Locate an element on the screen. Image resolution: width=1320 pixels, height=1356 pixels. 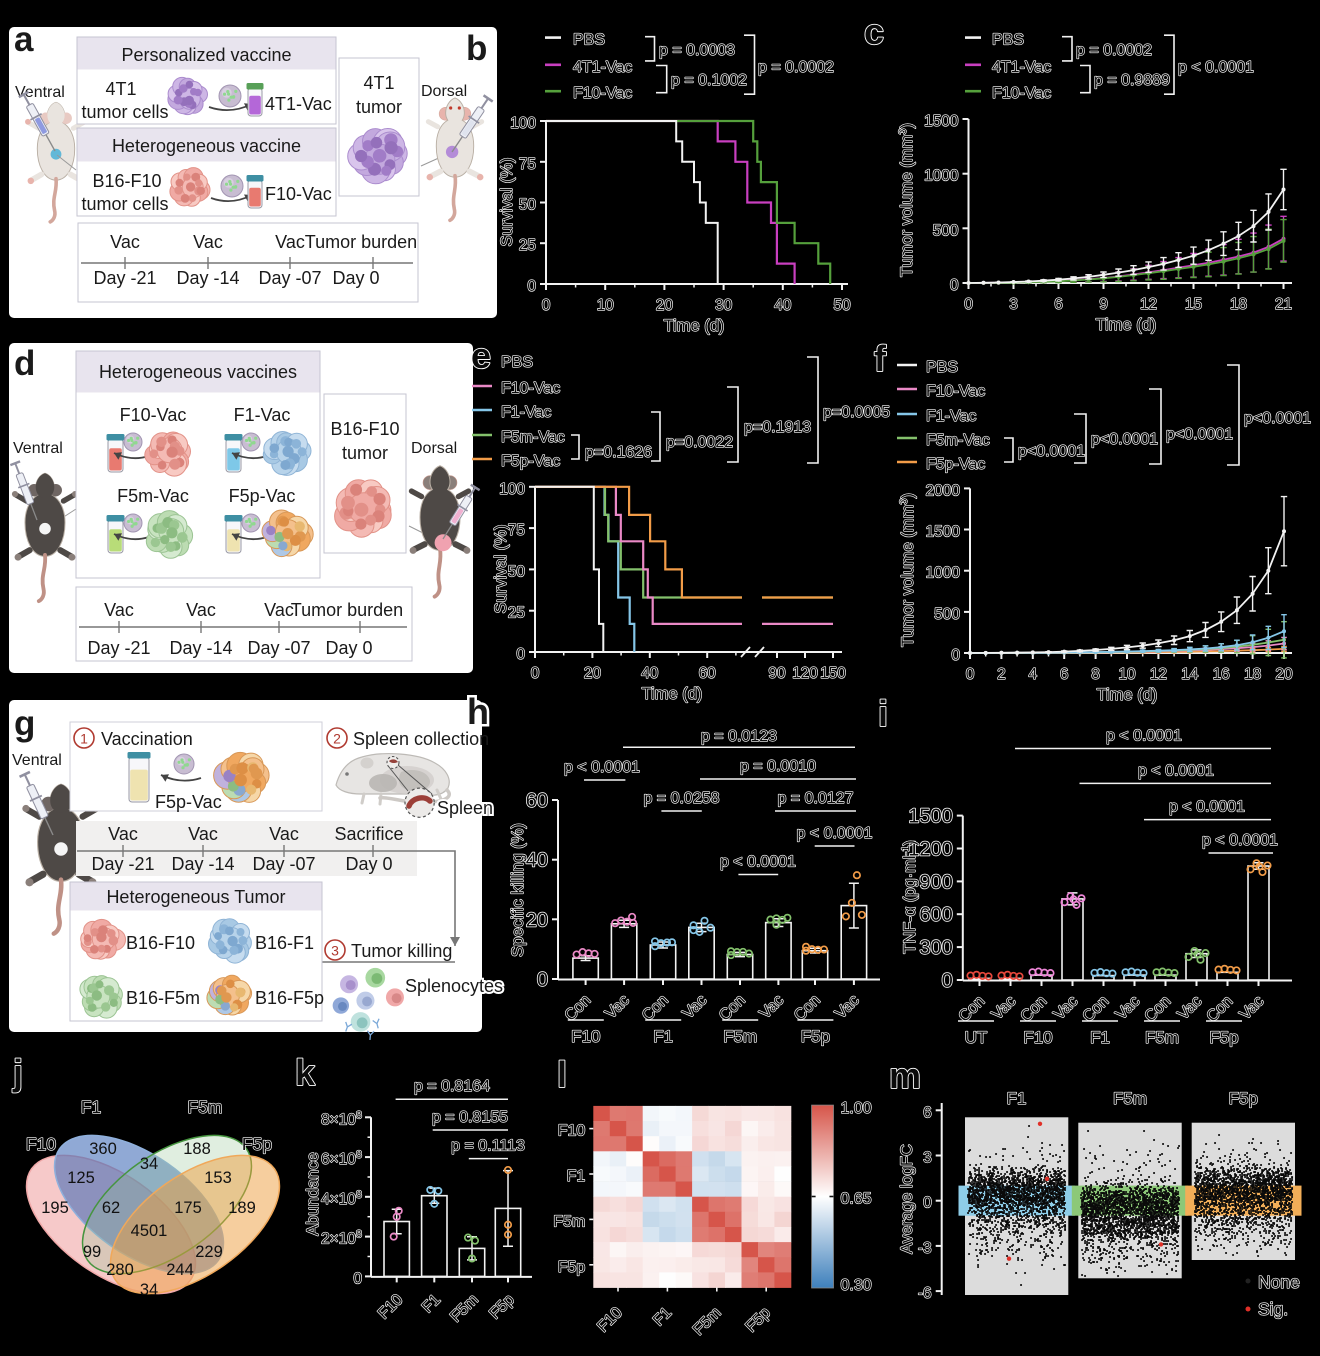
svg-text: 10 is located at coordinates (1127, 674).